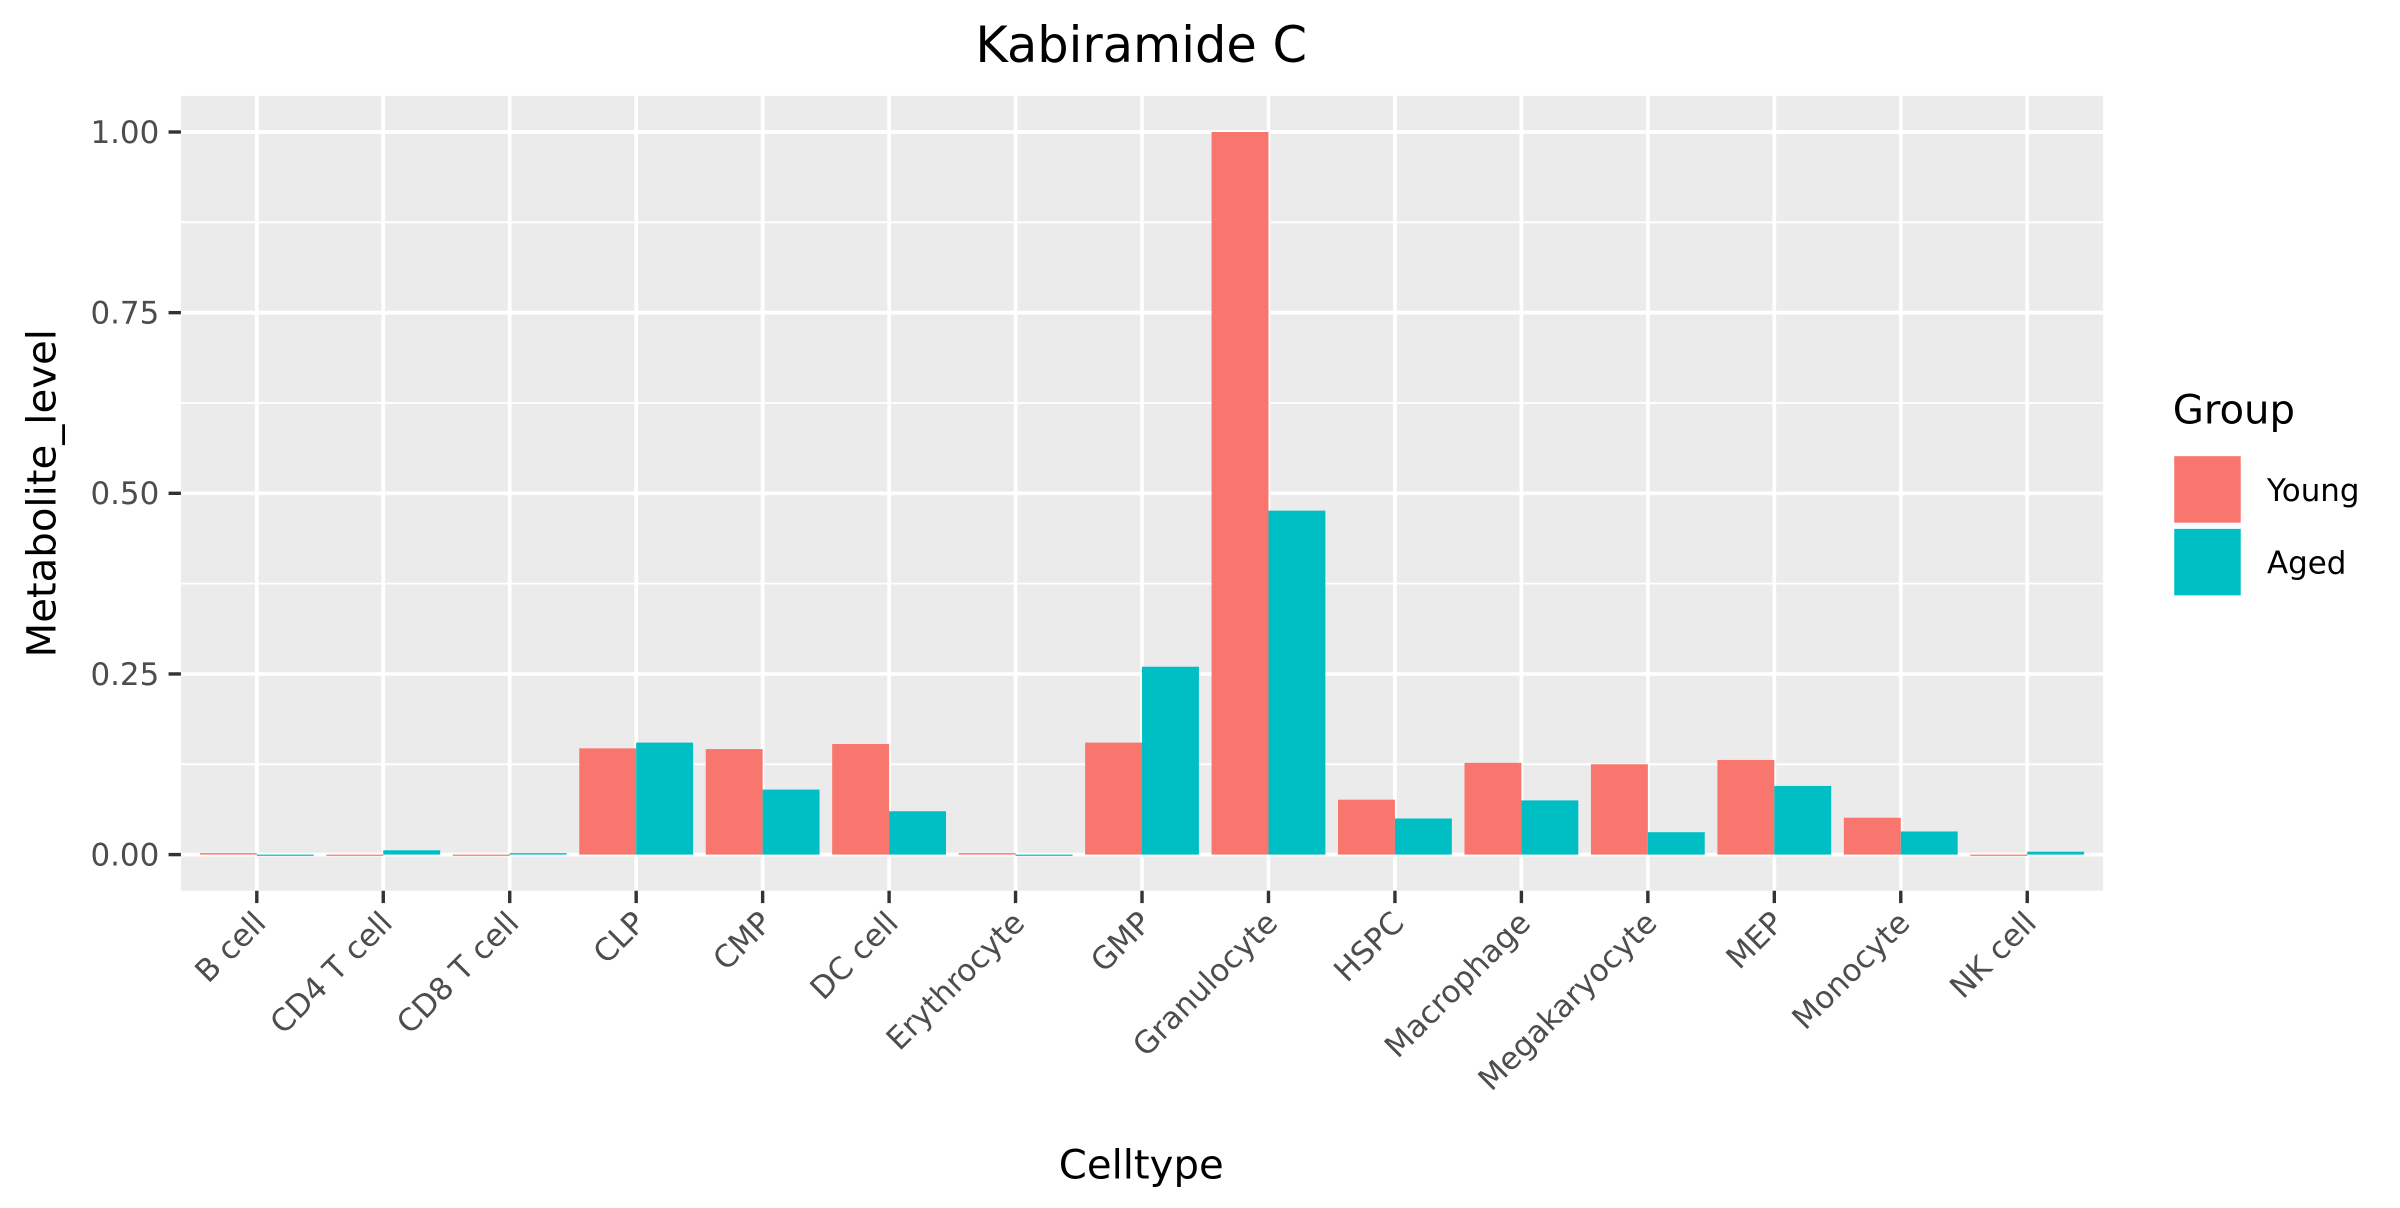 Image resolution: width=2400 pixels, height=1208 pixels. What do you see at coordinates (124, 133) in the screenshot?
I see `y-tick-label: 1.00` at bounding box center [124, 133].